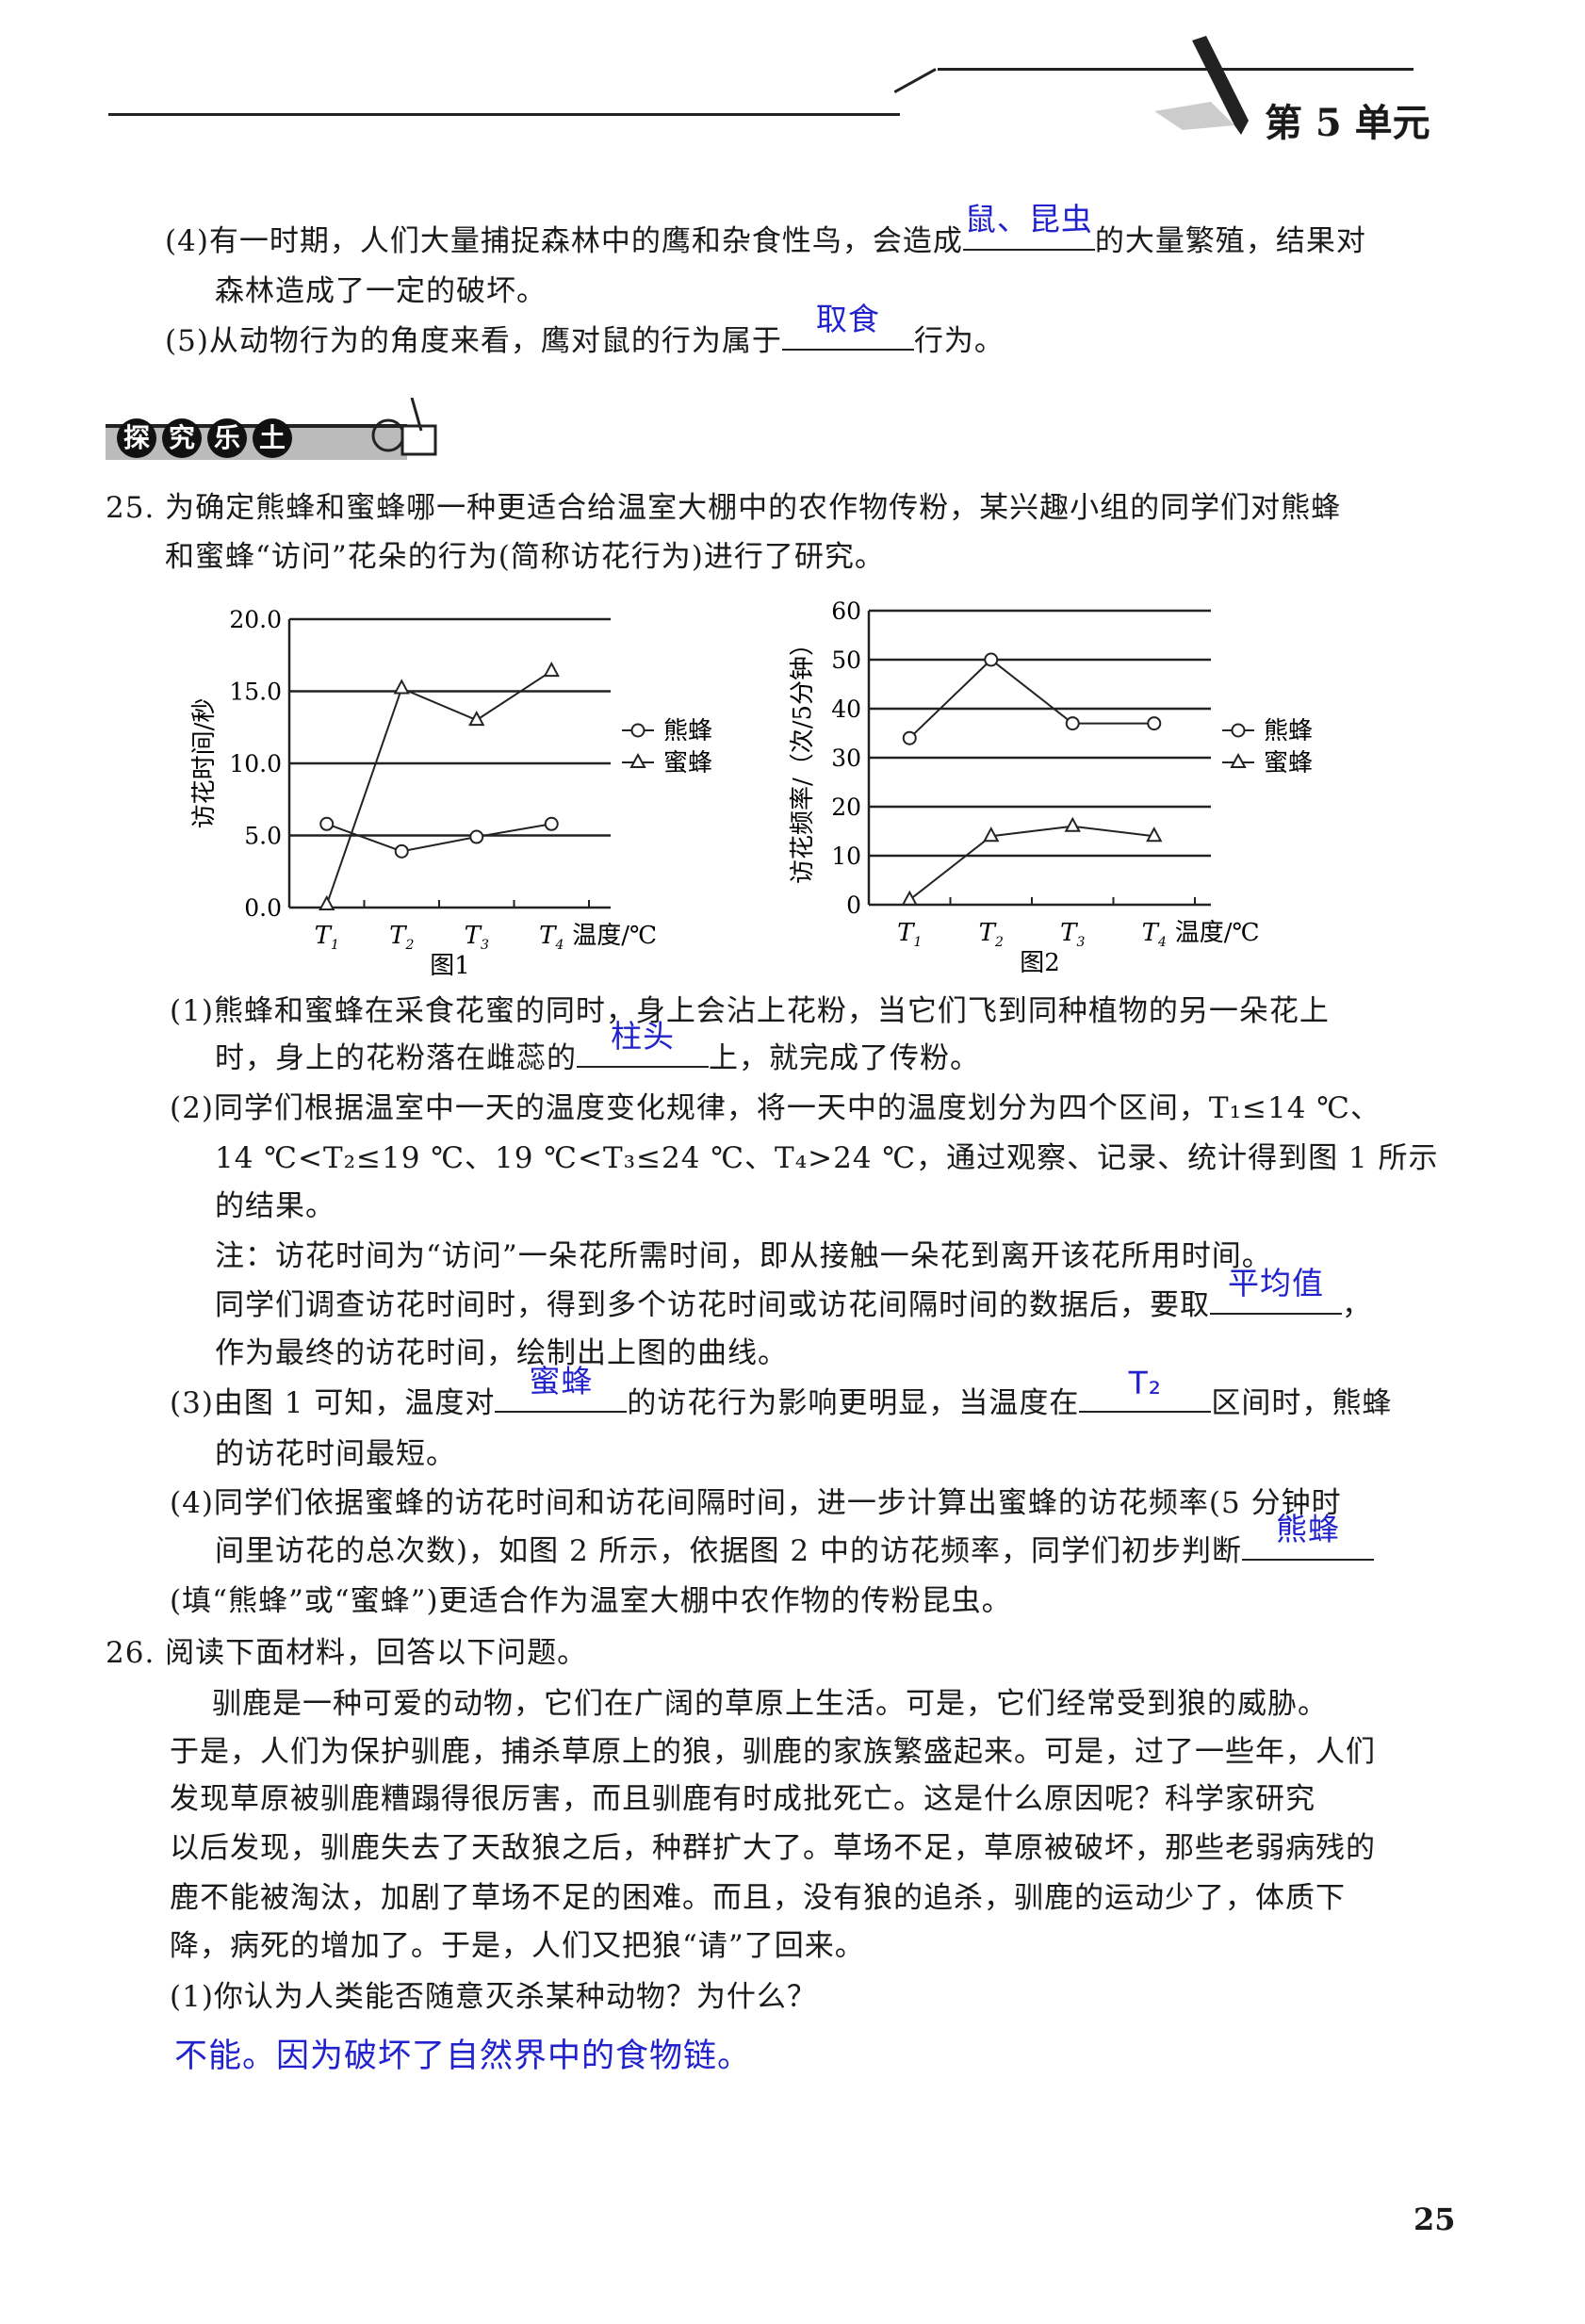 The image size is (1585, 2324). What do you see at coordinates (846, 660) in the screenshot?
I see `y-tick-label: 50` at bounding box center [846, 660].